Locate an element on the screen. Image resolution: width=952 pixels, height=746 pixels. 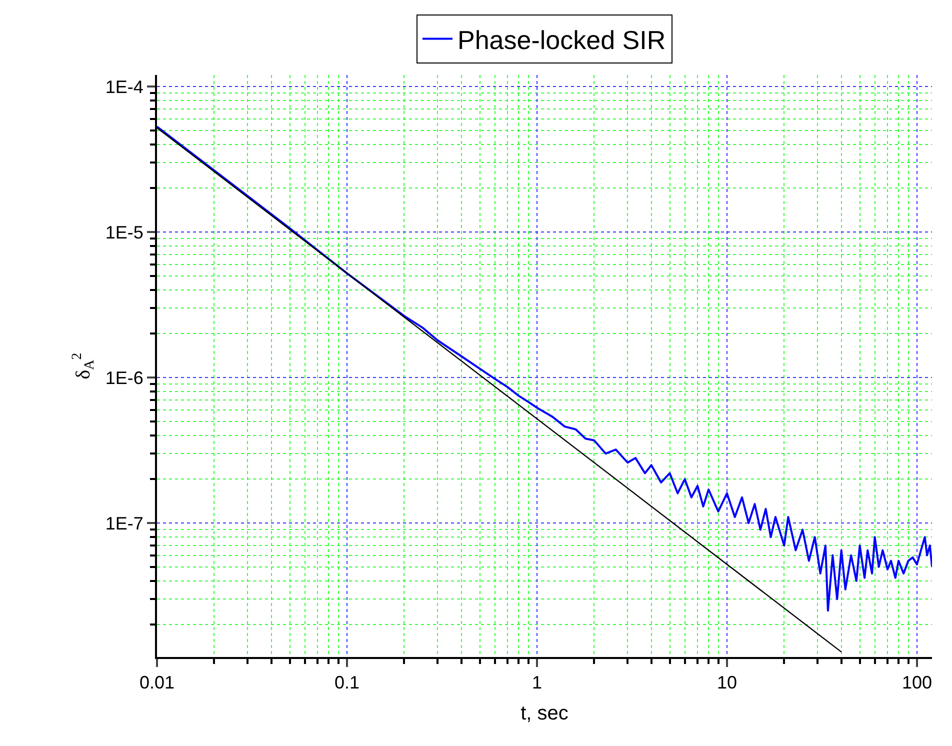
x-tick-label: 10 is located at coordinates (726, 682).